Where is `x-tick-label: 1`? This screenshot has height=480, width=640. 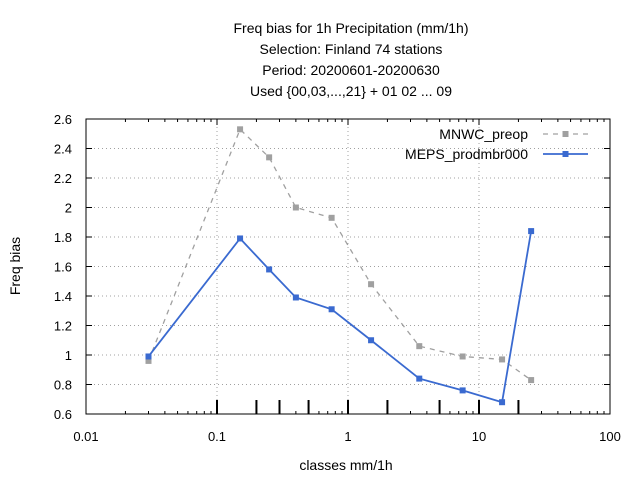
x-tick-label: 1 is located at coordinates (347, 436).